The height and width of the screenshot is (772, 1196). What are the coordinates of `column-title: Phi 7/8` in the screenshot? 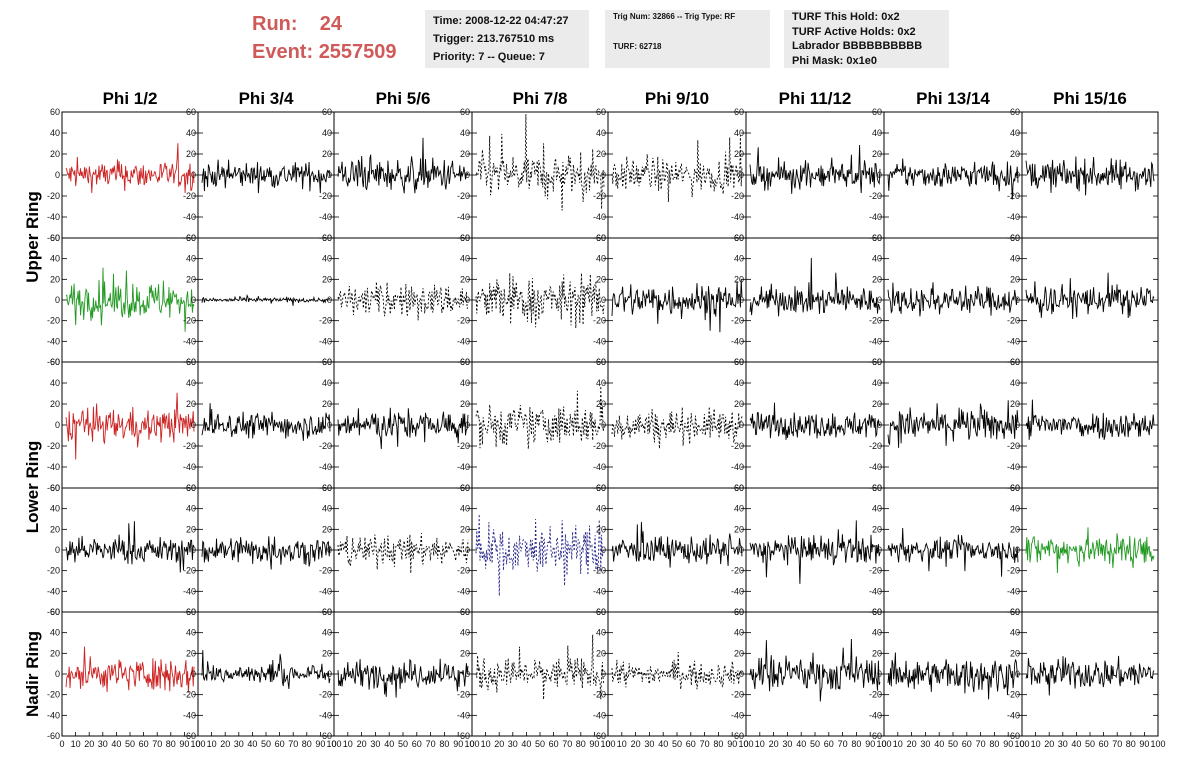 It's located at (540, 98).